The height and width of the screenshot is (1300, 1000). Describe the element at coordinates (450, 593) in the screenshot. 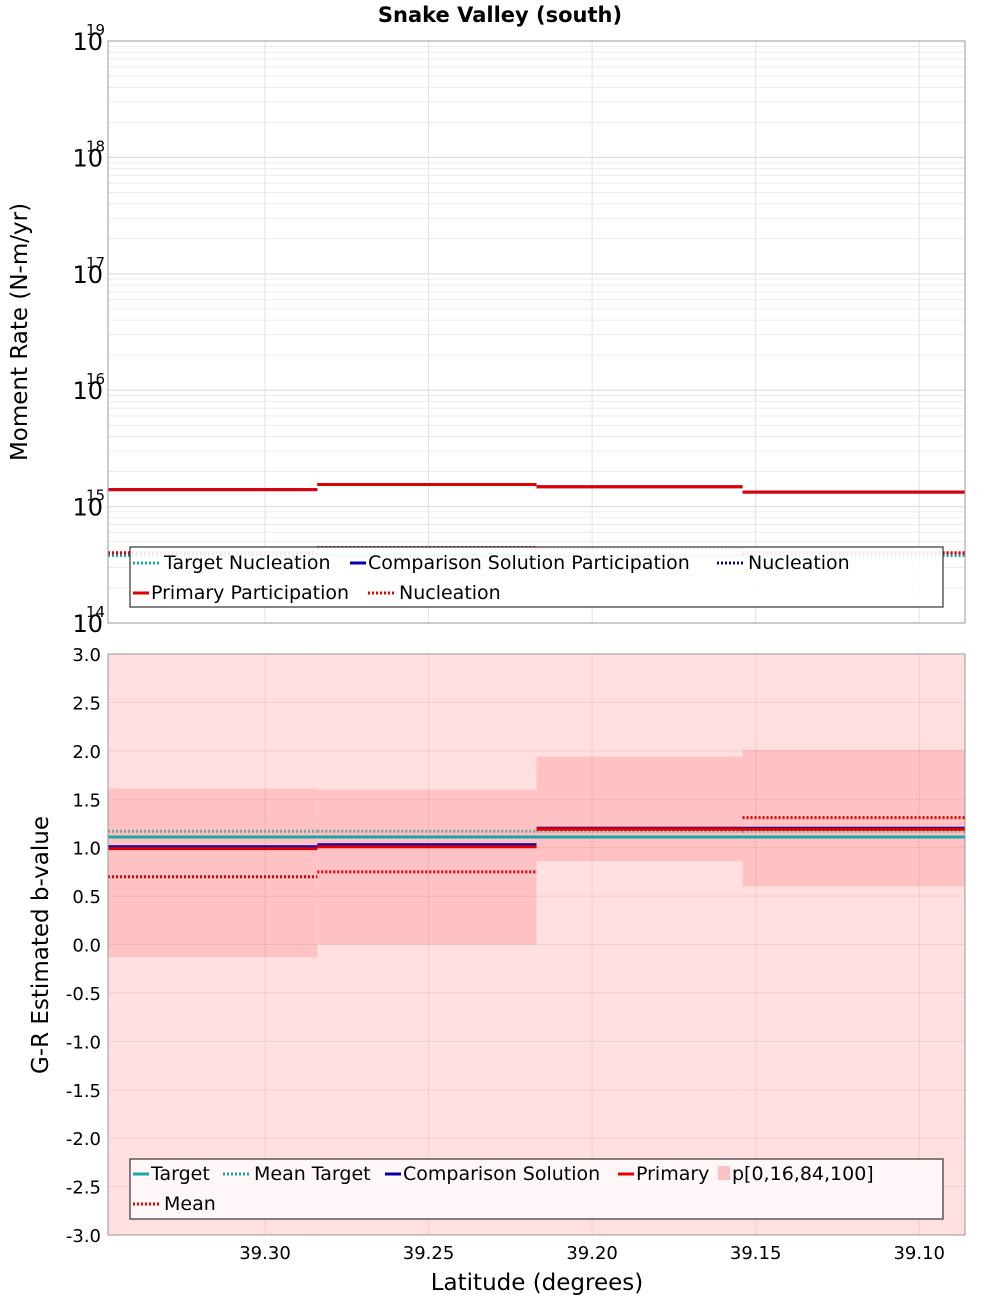

I see `legend-label-primary-nucleation: Nucleation` at that location.